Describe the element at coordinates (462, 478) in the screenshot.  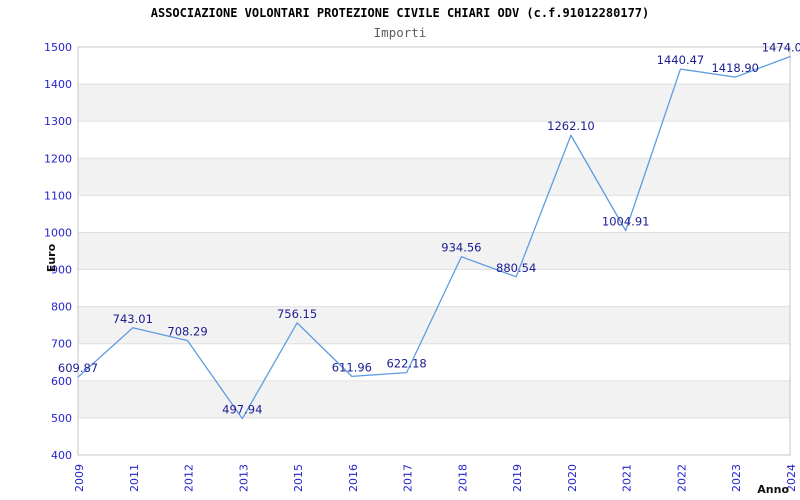
I see `x-tick-label: 2018` at that location.